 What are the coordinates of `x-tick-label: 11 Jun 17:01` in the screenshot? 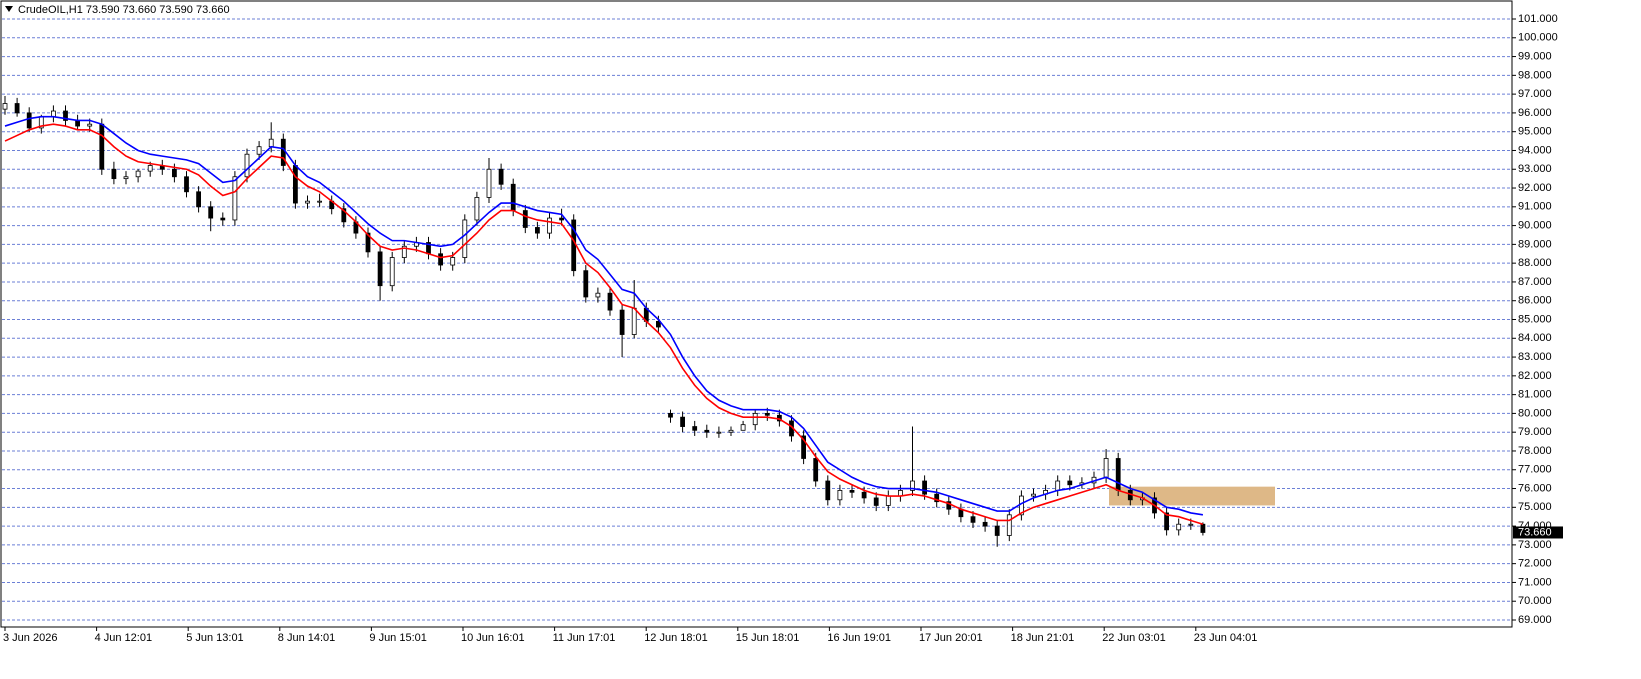 It's located at (584, 638).